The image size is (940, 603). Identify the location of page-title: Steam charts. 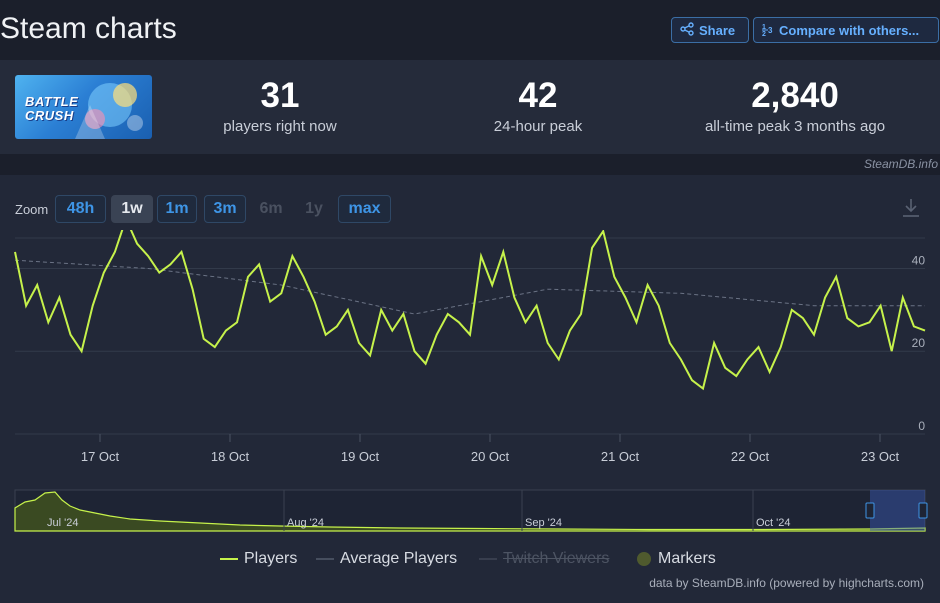
(88, 28).